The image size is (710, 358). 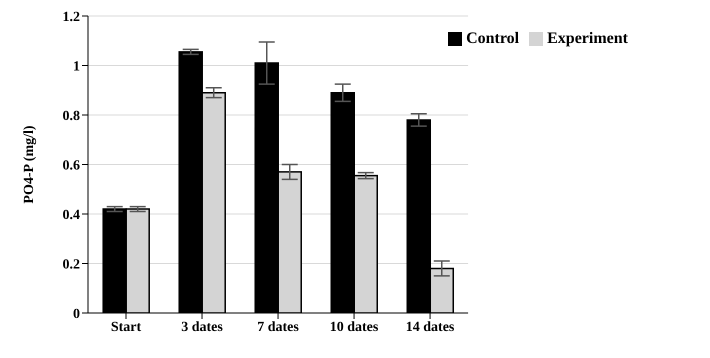 What do you see at coordinates (71, 264) in the screenshot?
I see `y-tick-label: 0.2` at bounding box center [71, 264].